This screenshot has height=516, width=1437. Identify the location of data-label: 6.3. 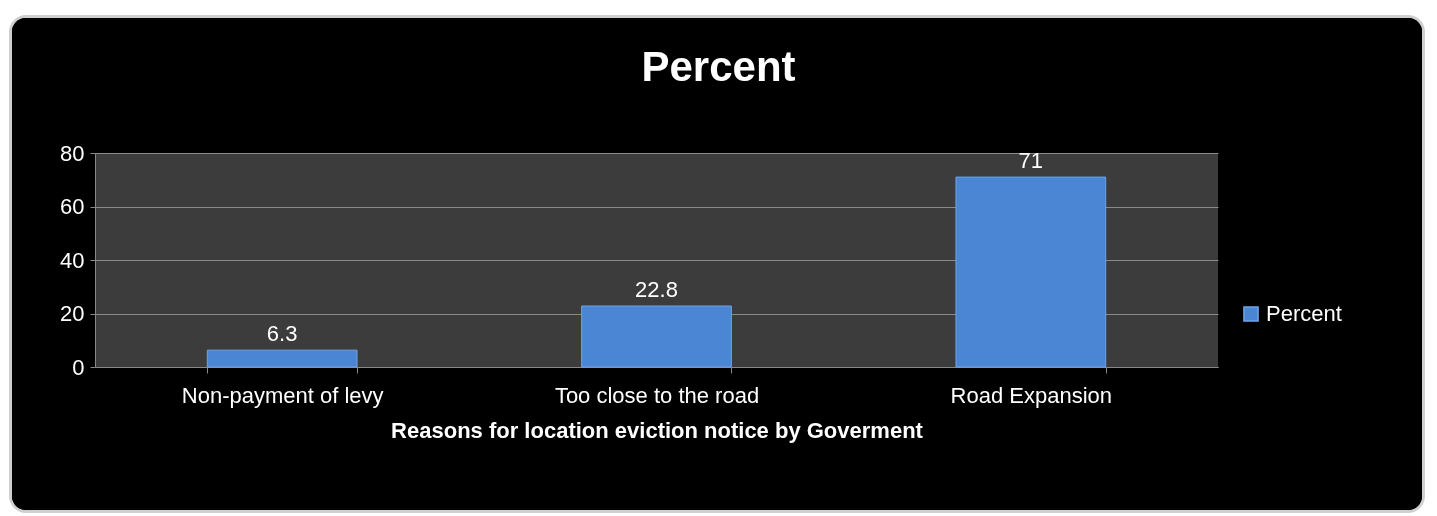
(282, 334).